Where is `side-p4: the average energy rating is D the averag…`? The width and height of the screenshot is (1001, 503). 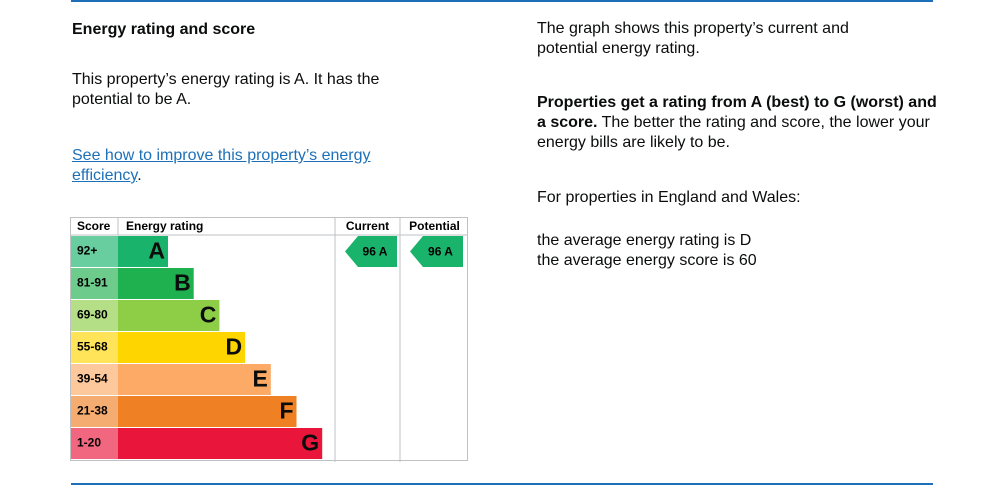 side-p4: the average energy rating is D the averag… is located at coordinates (737, 251).